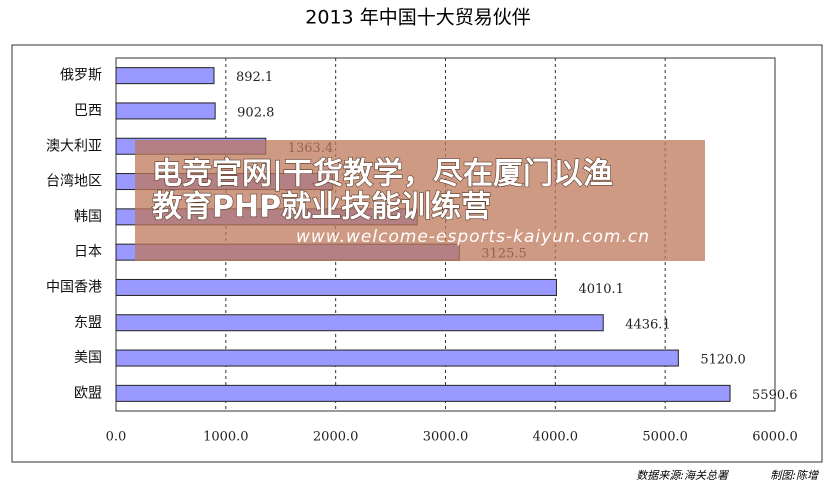 The height and width of the screenshot is (493, 839). Describe the element at coordinates (556, 437) in the screenshot. I see `x-tick-label: 4000.0` at that location.